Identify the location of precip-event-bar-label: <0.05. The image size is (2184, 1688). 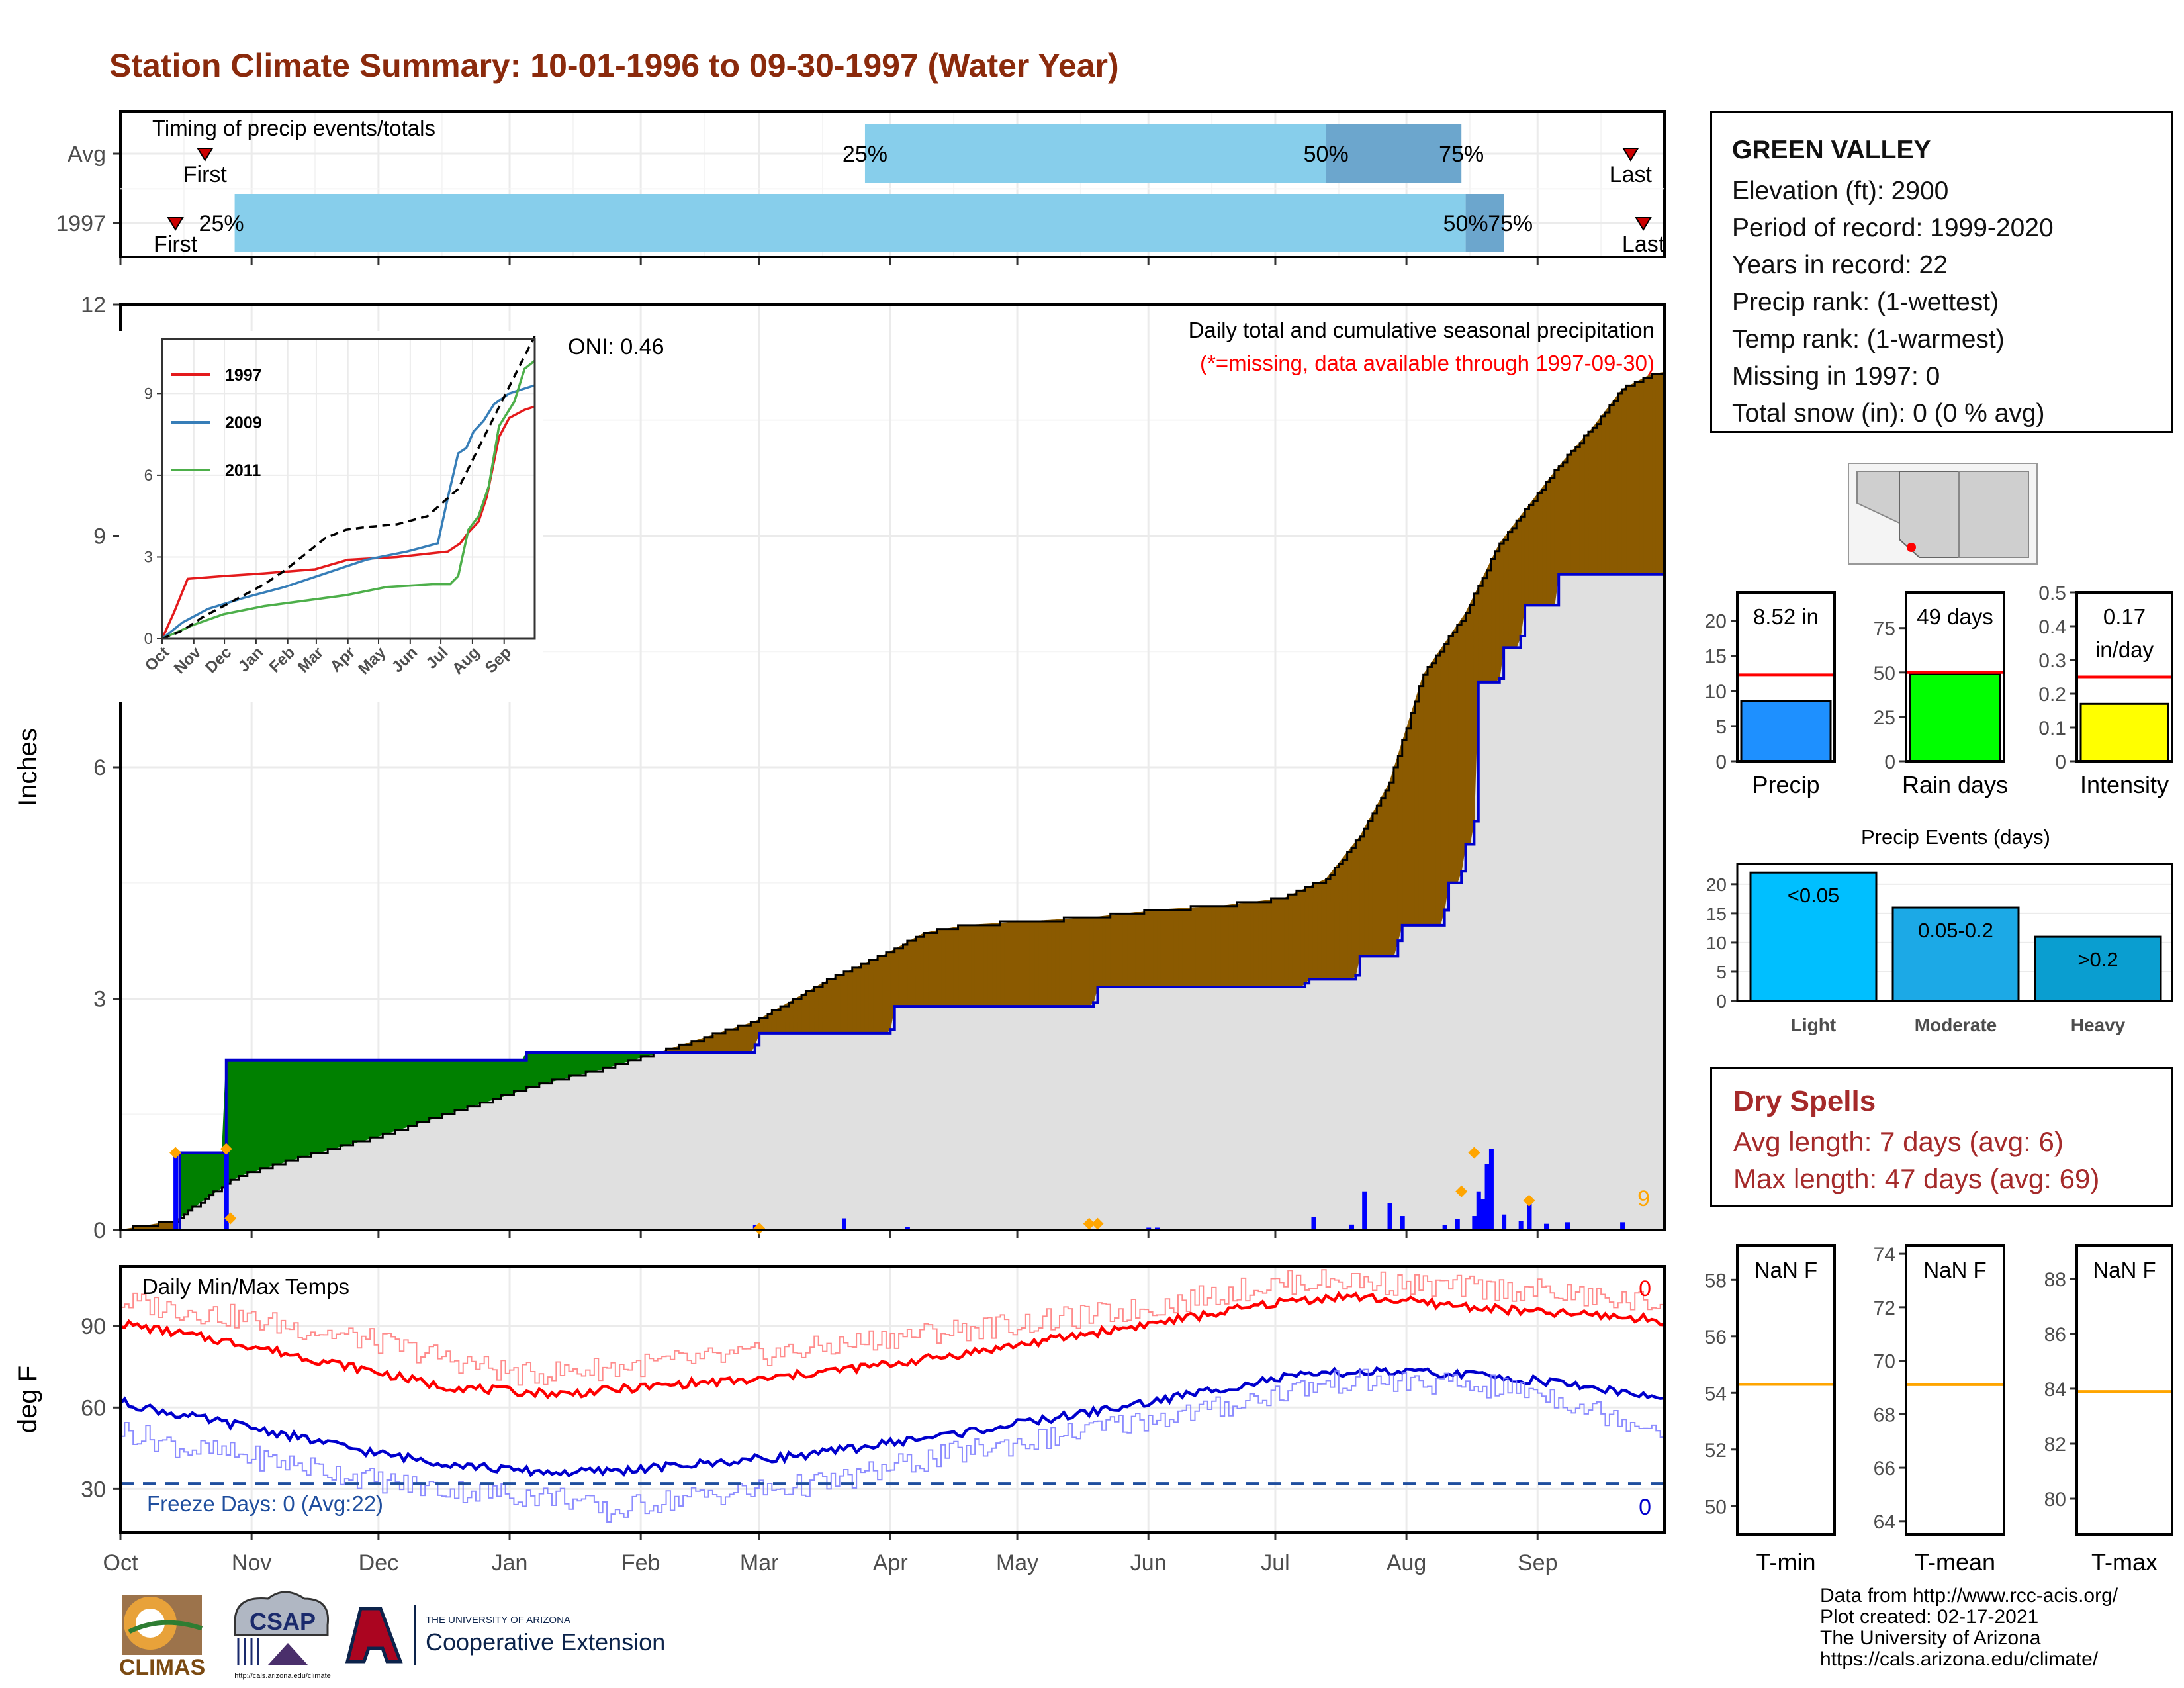
(1814, 895).